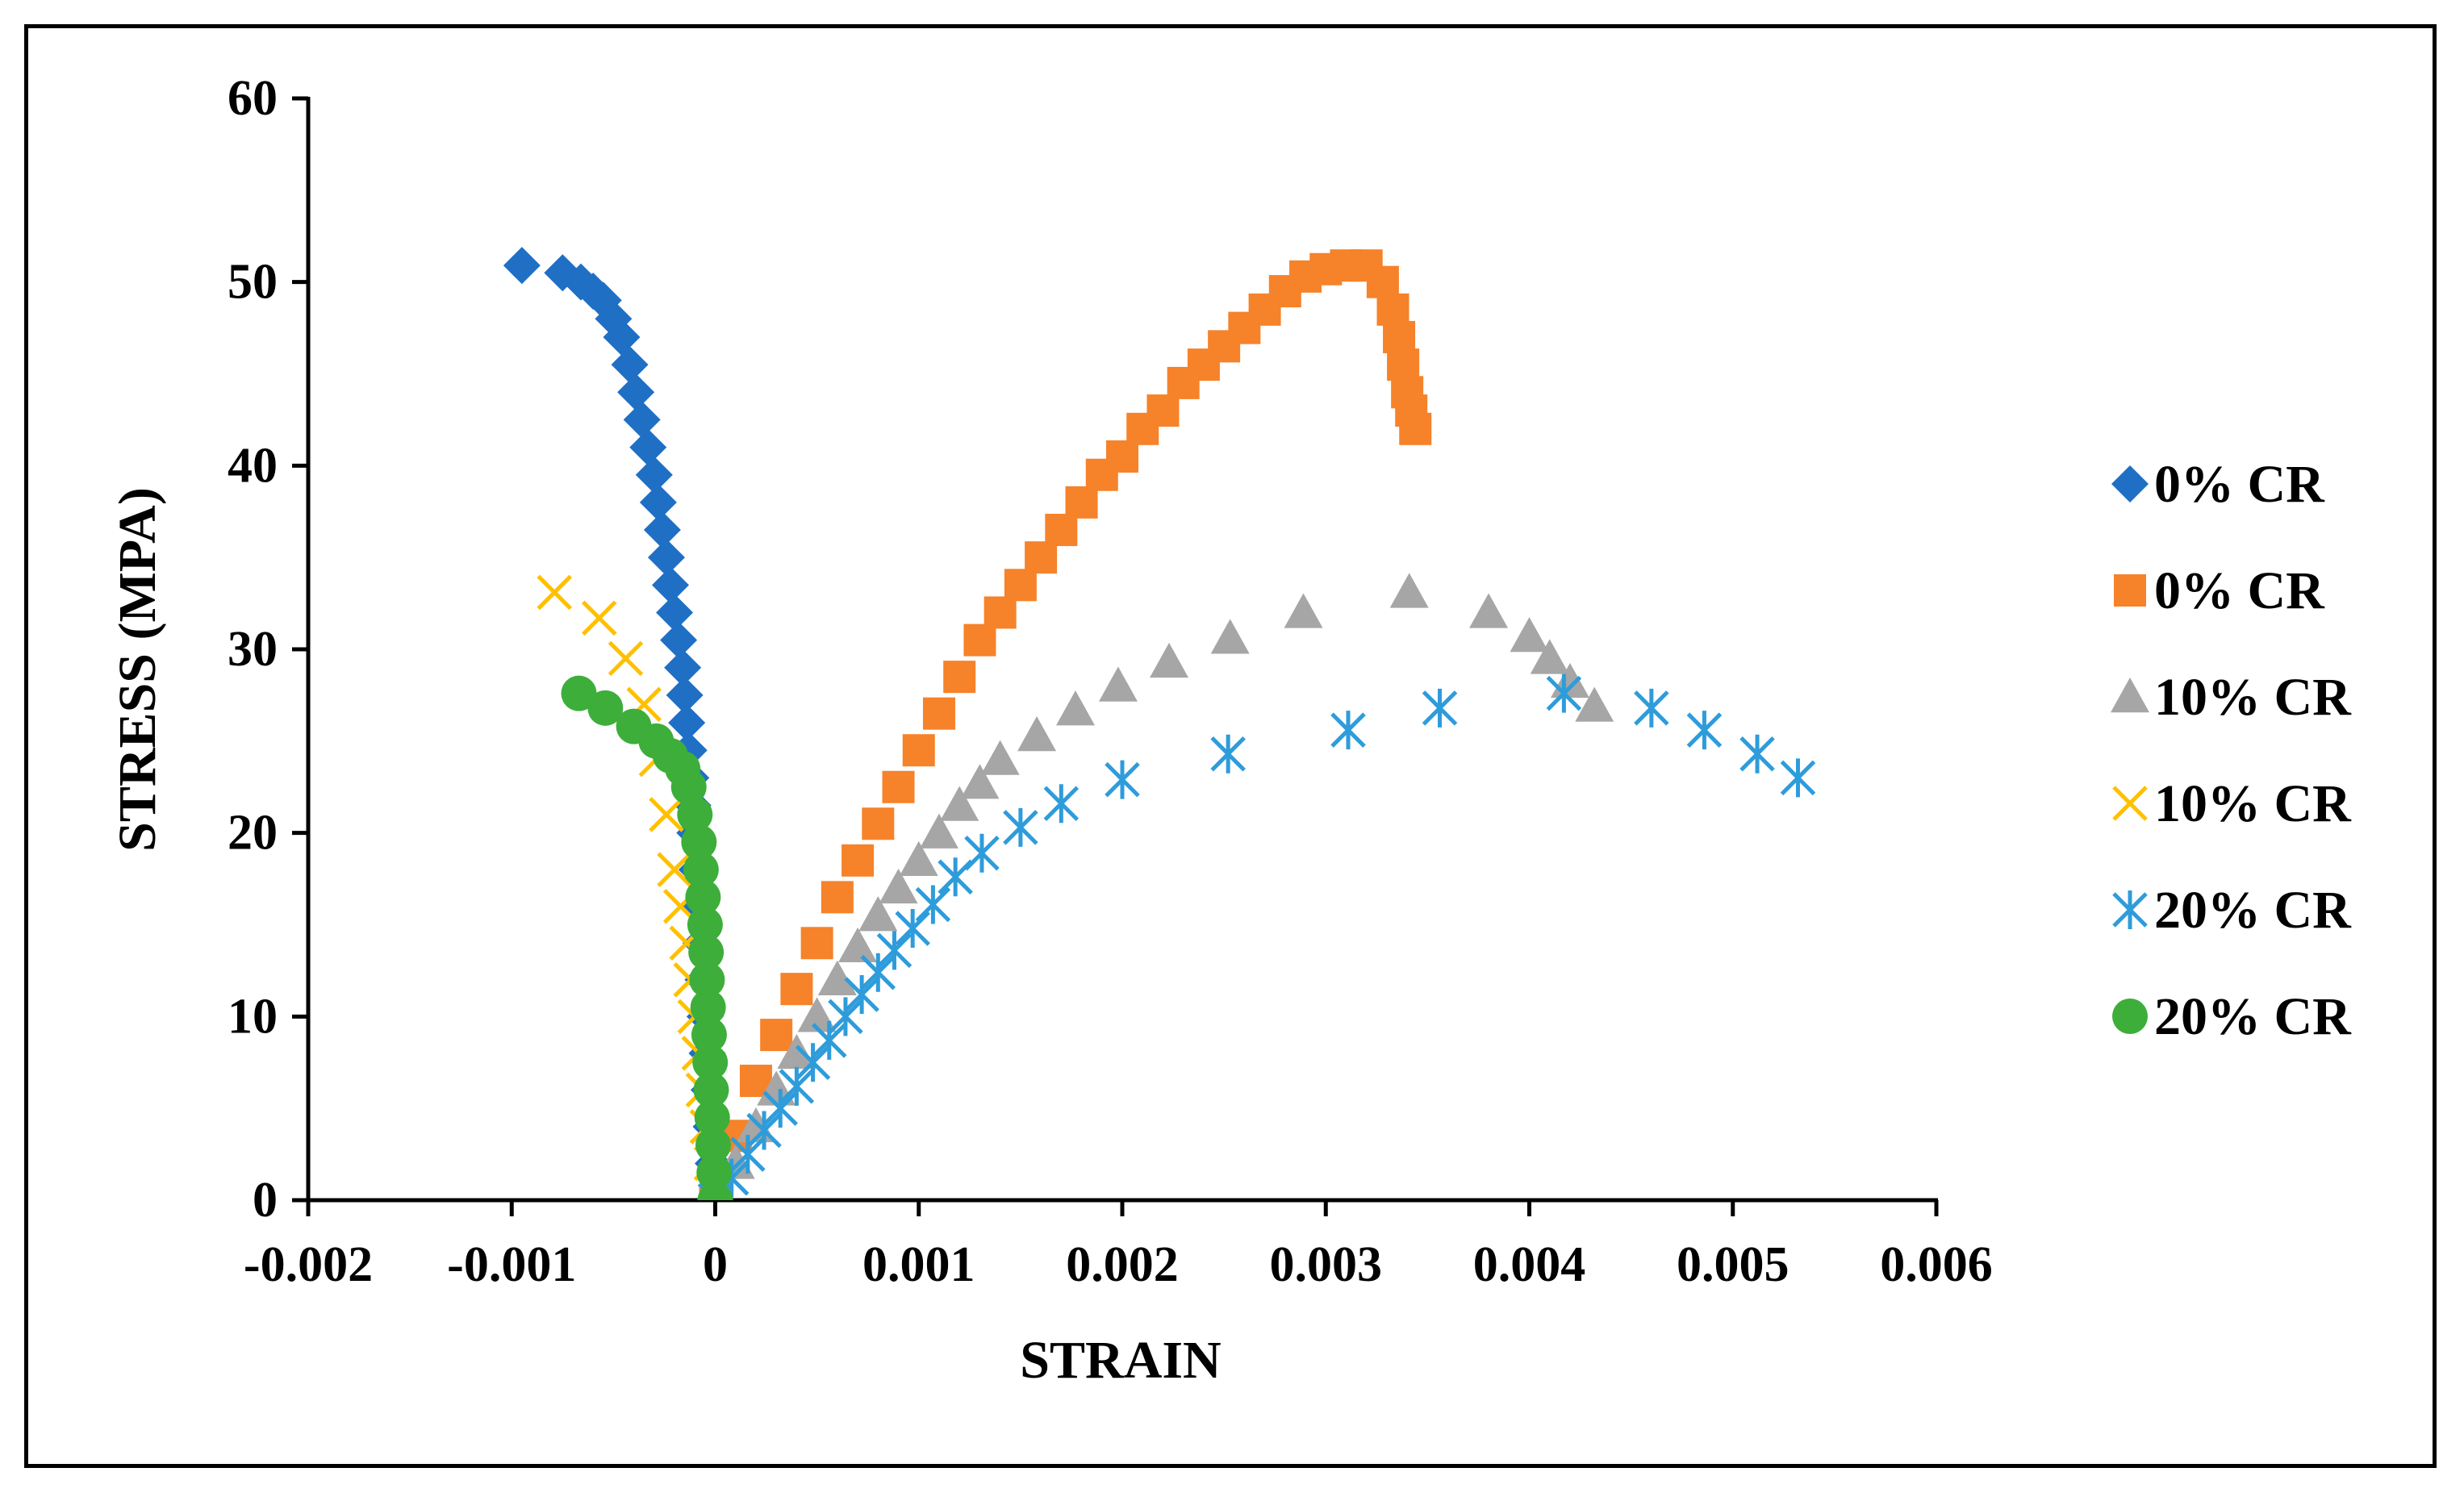  What do you see at coordinates (253, 282) in the screenshot?
I see `y-tick-label: 50` at bounding box center [253, 282].